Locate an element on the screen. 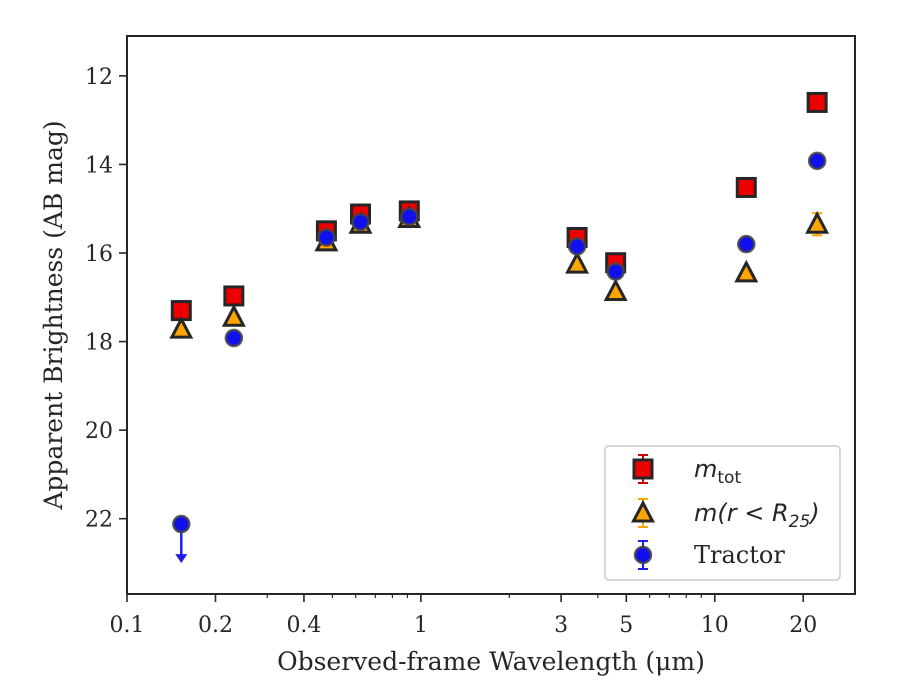 The image size is (900, 700). x-tick-label: 5 is located at coordinates (626, 625).